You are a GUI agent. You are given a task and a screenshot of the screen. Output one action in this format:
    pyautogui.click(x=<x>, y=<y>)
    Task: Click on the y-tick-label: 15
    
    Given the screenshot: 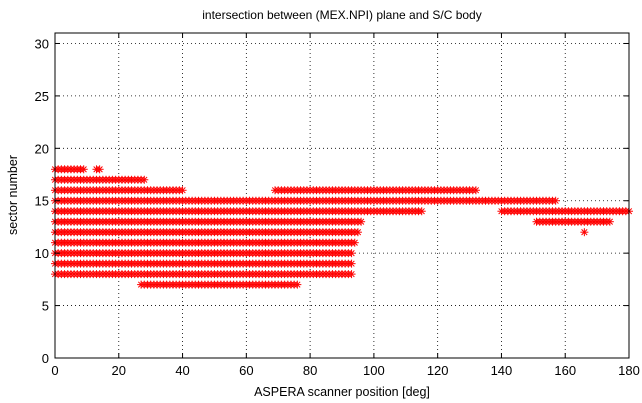 What is the action you would take?
    pyautogui.click(x=42, y=201)
    